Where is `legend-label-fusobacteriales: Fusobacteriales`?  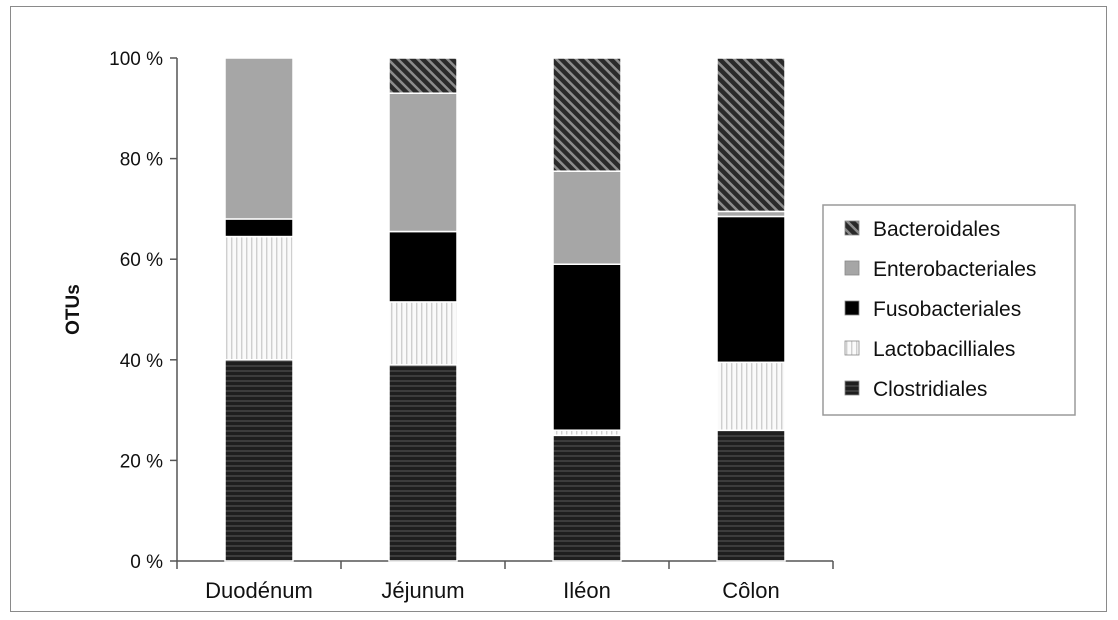 legend-label-fusobacteriales: Fusobacteriales is located at coordinates (947, 309).